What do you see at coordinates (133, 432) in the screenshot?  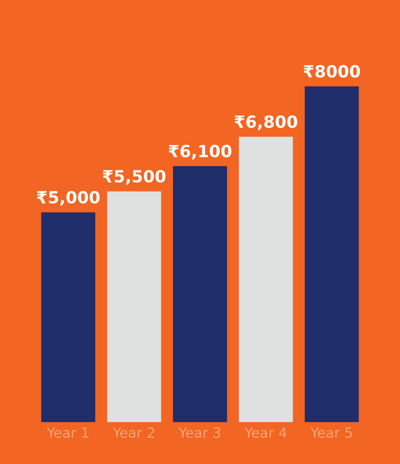 I see `x-tick-label: Year 2` at bounding box center [133, 432].